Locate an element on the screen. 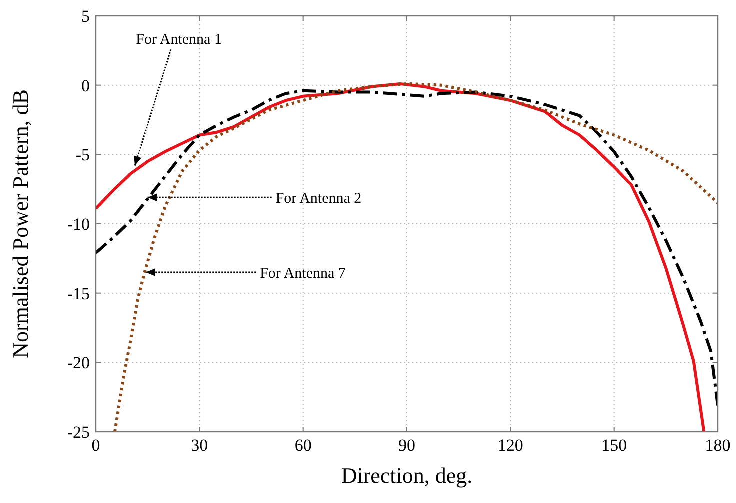  y-axis-title: Normalised Power Pattern, dB is located at coordinates (20, 224).